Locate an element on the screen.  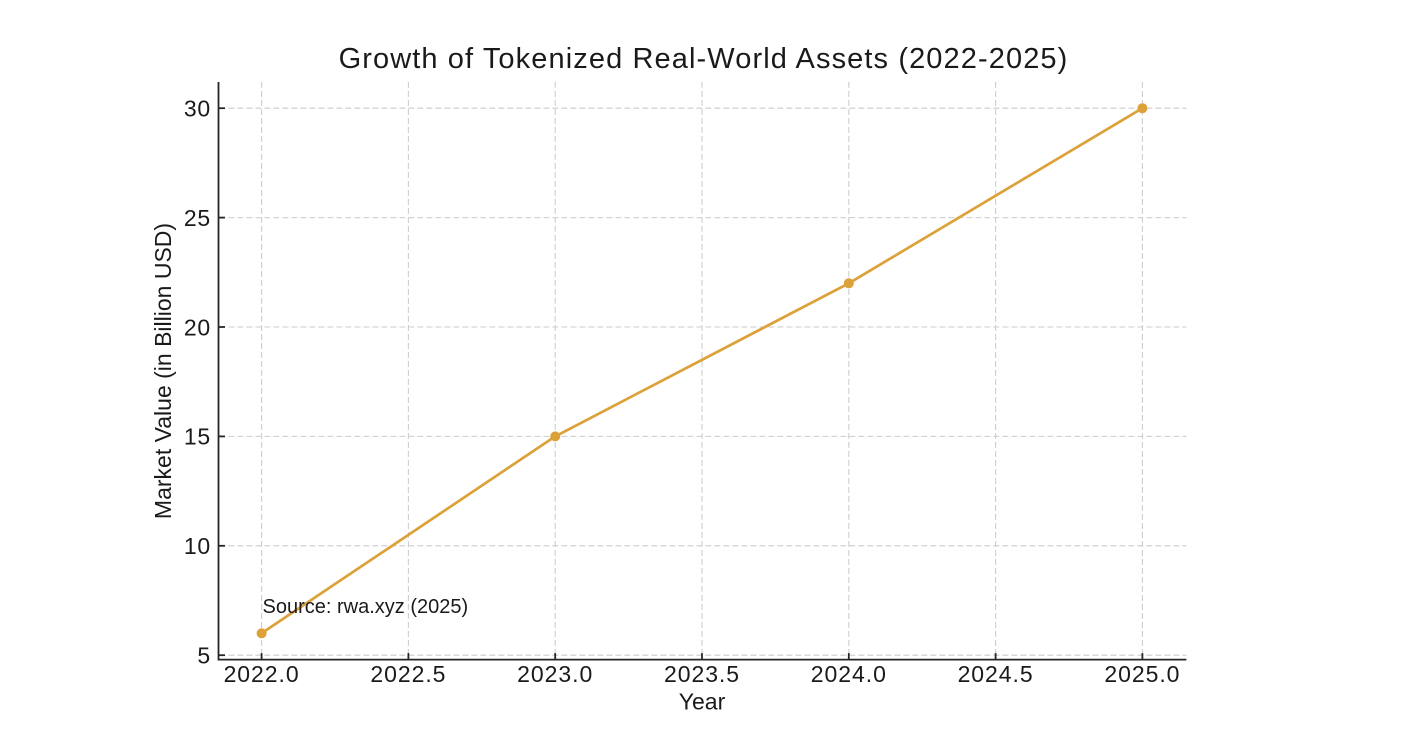
svg-text: 2025.0 is located at coordinates (1142, 674).